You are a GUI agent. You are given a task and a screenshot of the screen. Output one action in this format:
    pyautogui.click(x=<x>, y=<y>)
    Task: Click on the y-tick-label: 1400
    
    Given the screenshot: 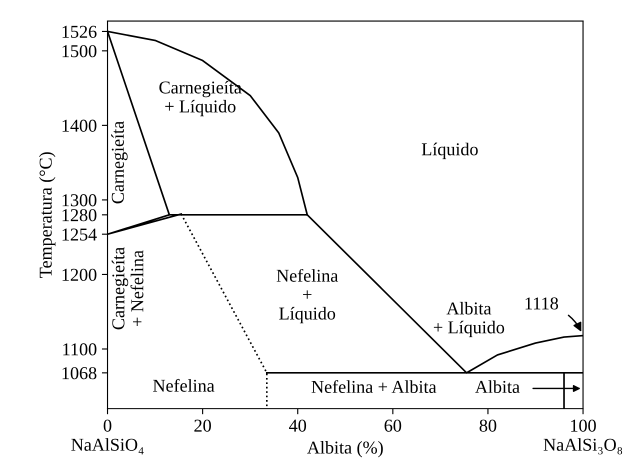 What is the action you would take?
    pyautogui.click(x=79, y=126)
    